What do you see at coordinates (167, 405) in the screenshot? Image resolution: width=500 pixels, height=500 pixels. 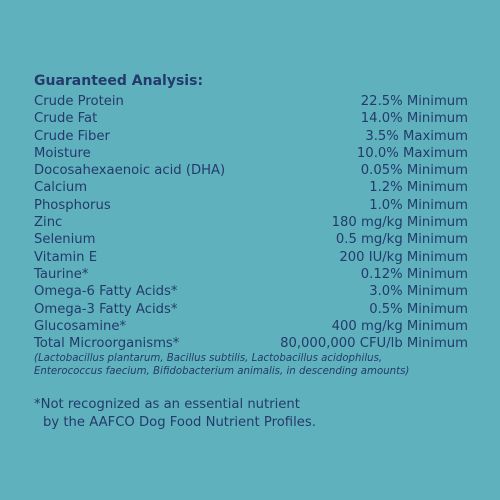 I see `footnote-line: *Not recognized as an essential nutrient` at bounding box center [167, 405].